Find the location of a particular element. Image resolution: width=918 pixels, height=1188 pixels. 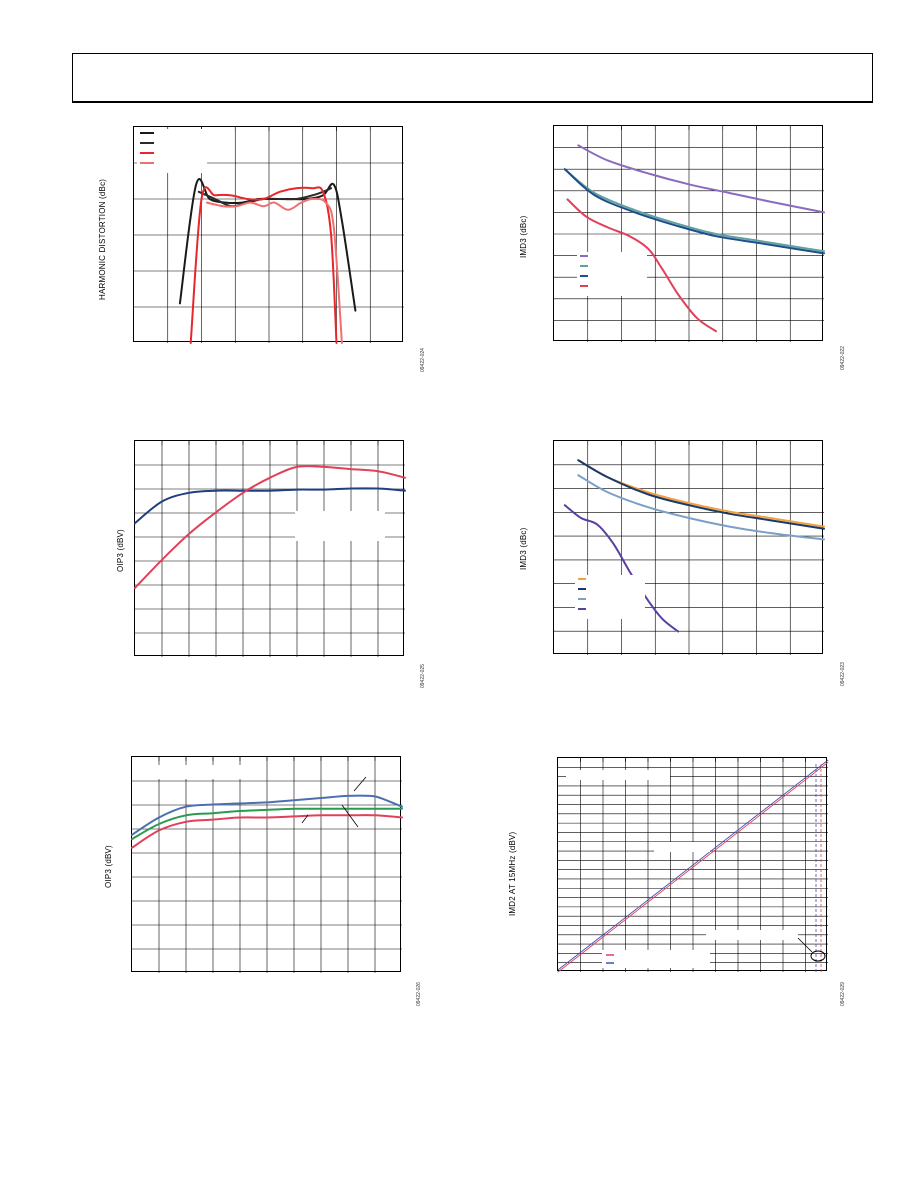

figure-code: 09422-029 is located at coordinates (843, 994).